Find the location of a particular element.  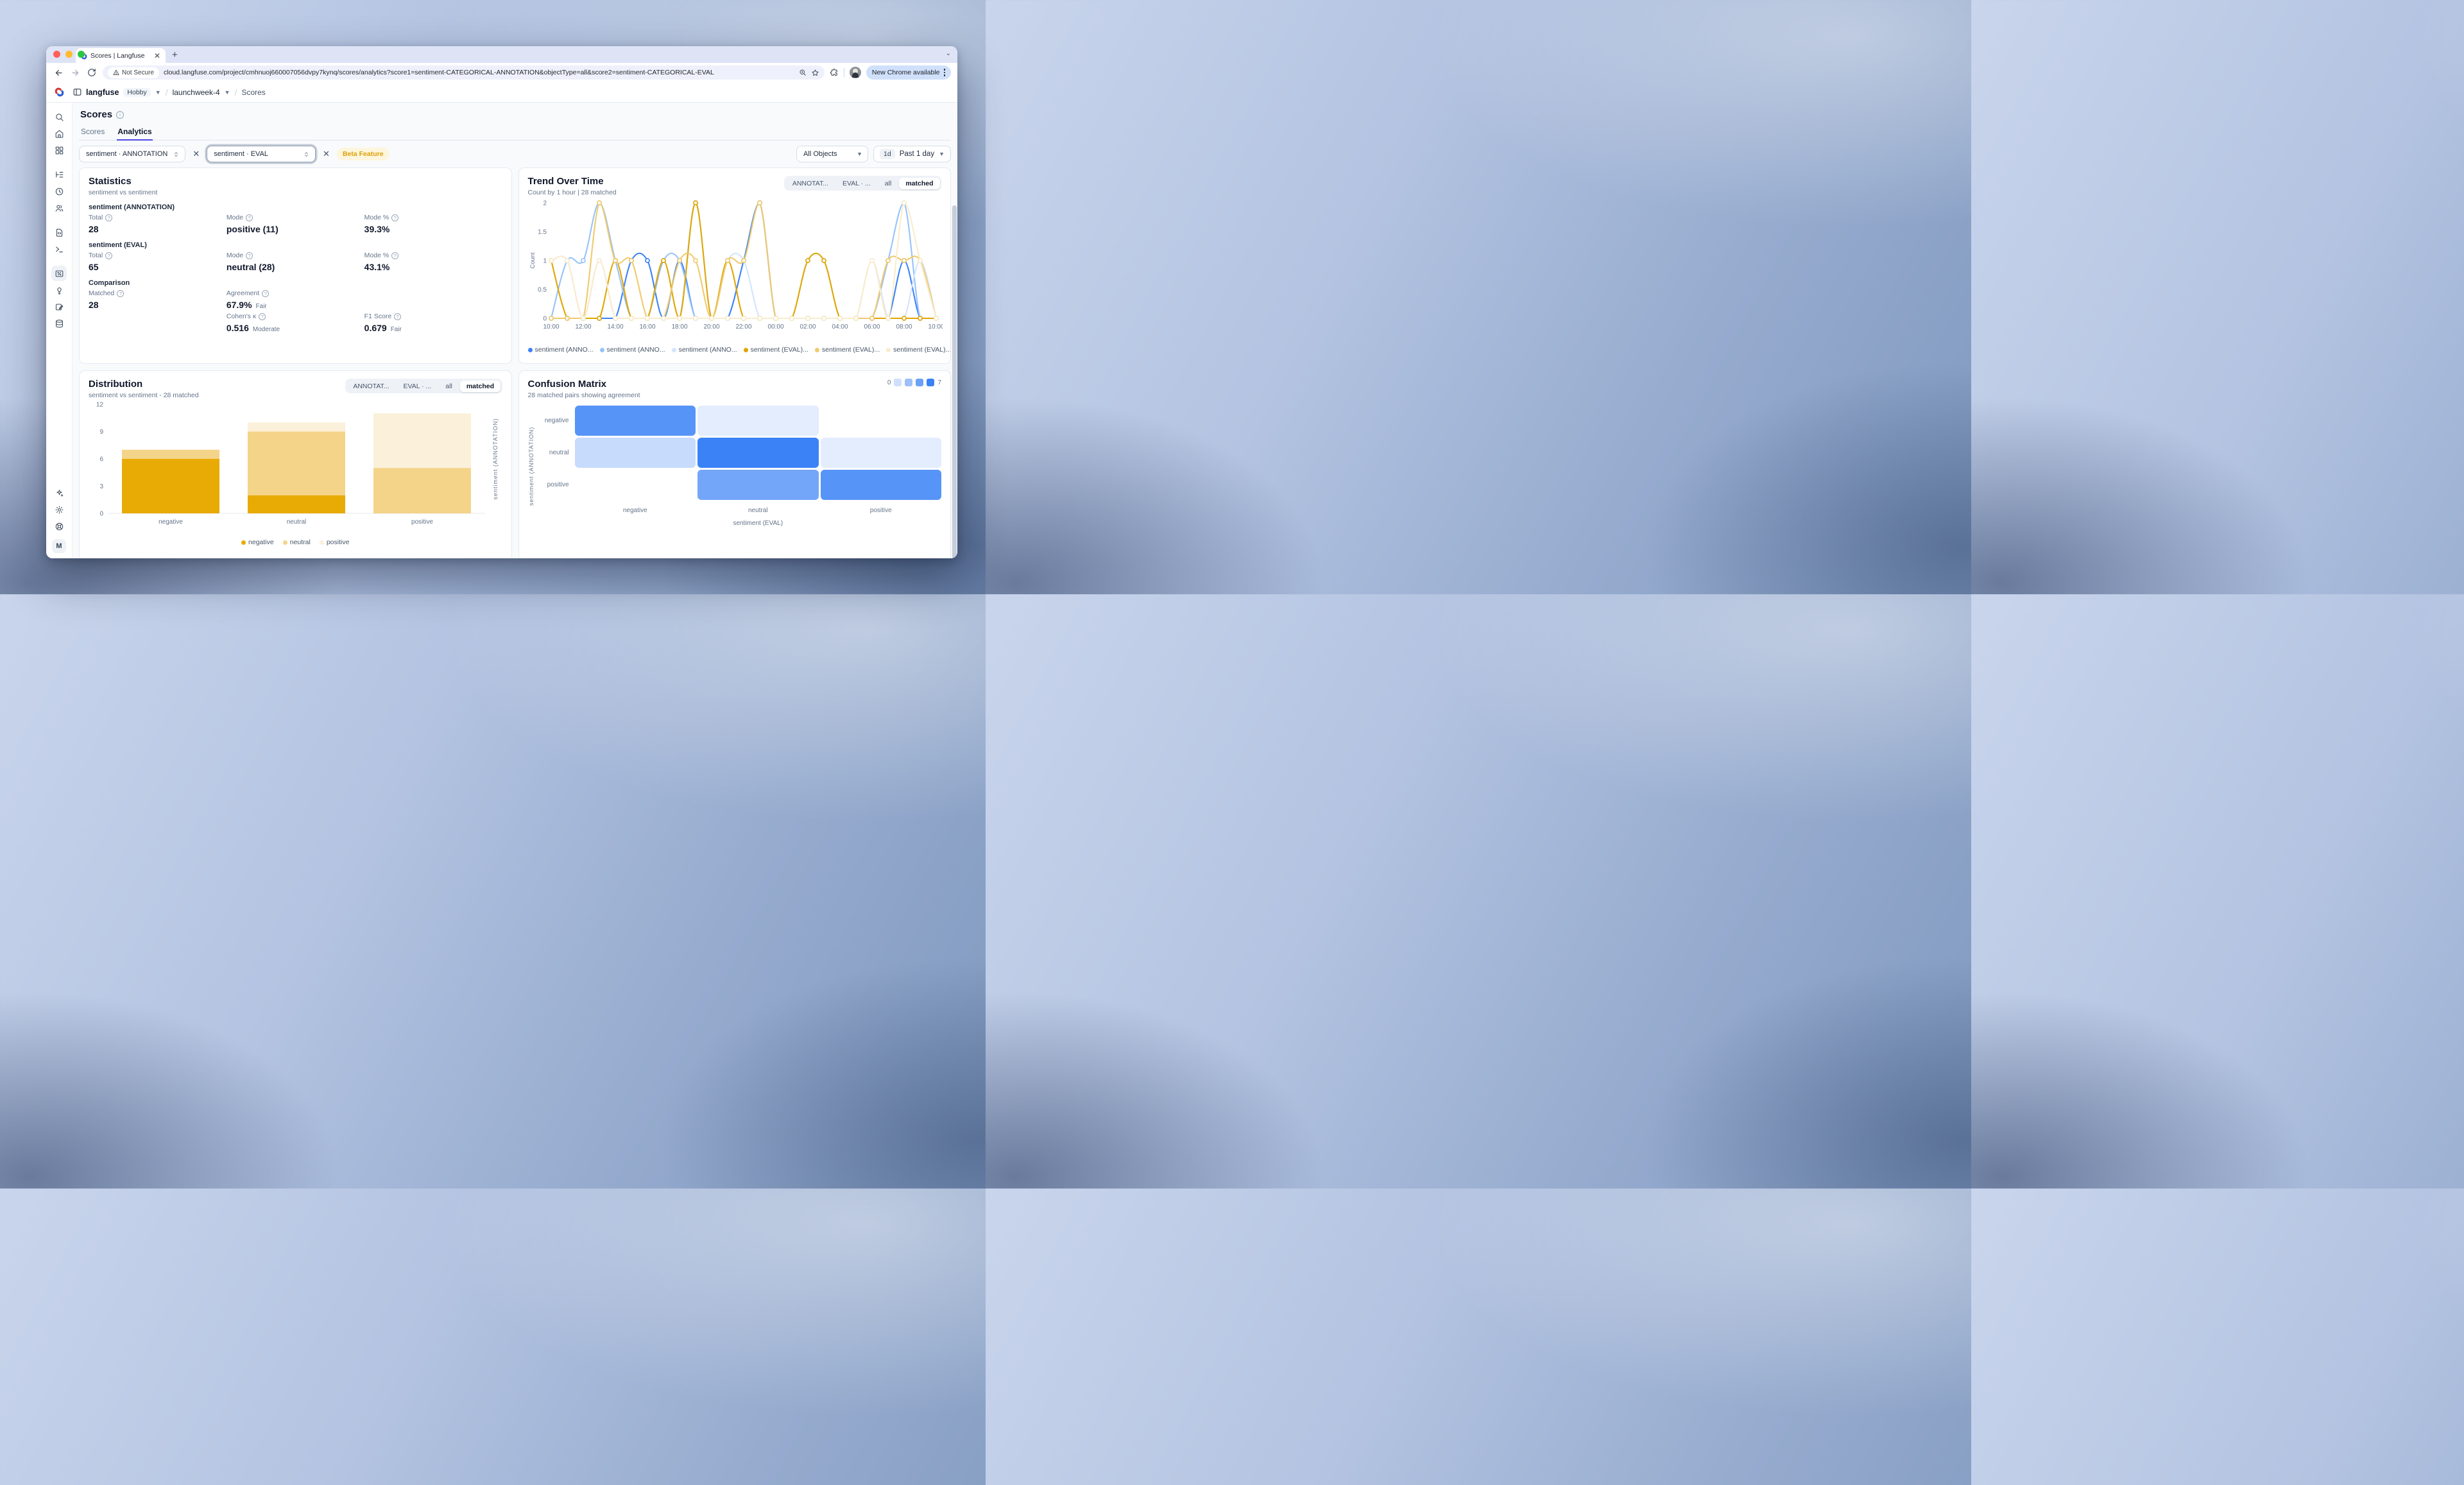

window-controls is located at coordinates (69, 54).